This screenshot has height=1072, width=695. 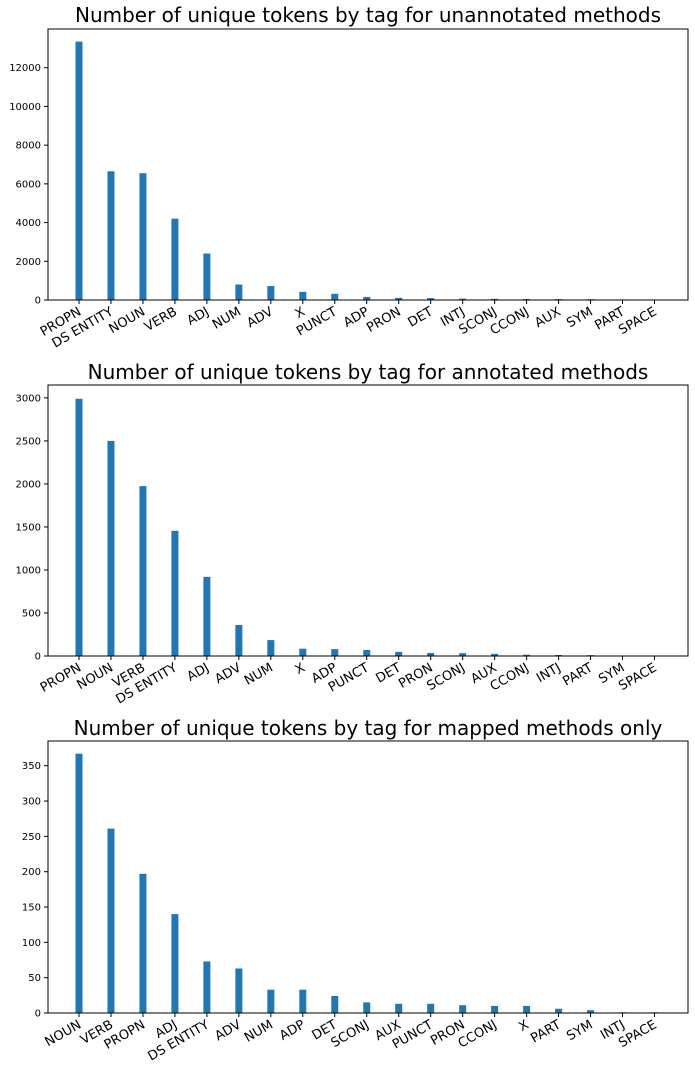 What do you see at coordinates (591, 1011) in the screenshot?
I see `bar-sym` at bounding box center [591, 1011].